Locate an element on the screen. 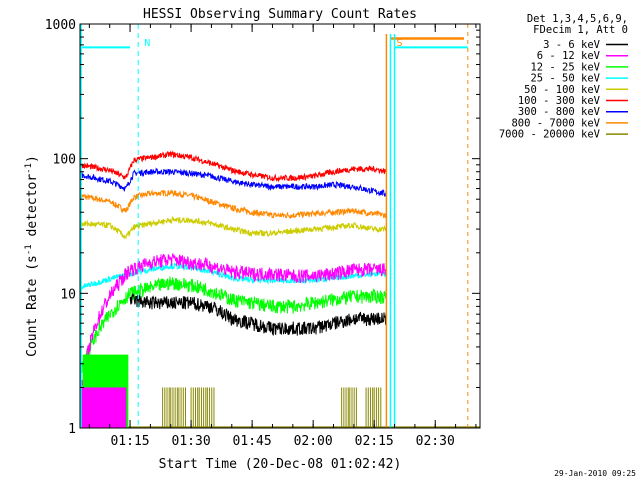 The width and height of the screenshot is (640, 480). footer-timestamp: 29-Jan-2010 09:25 is located at coordinates (595, 473).